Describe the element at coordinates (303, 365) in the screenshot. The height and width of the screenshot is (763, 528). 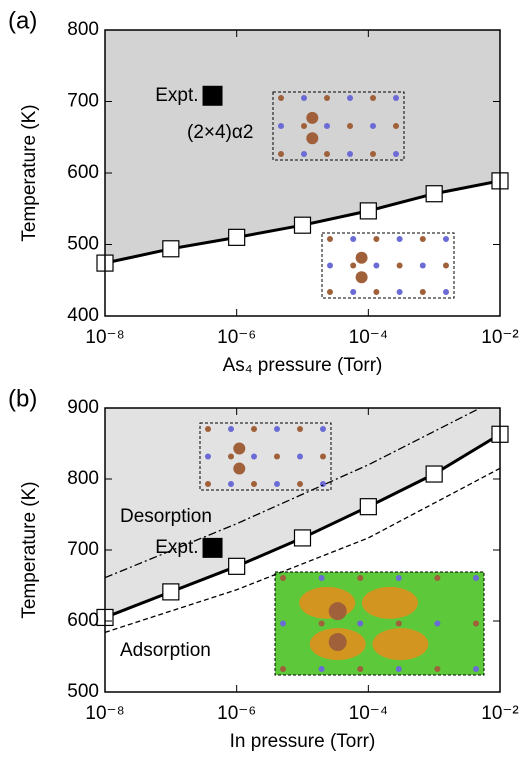
I see `x-axis-label: As₄ pressure (Torr)` at that location.